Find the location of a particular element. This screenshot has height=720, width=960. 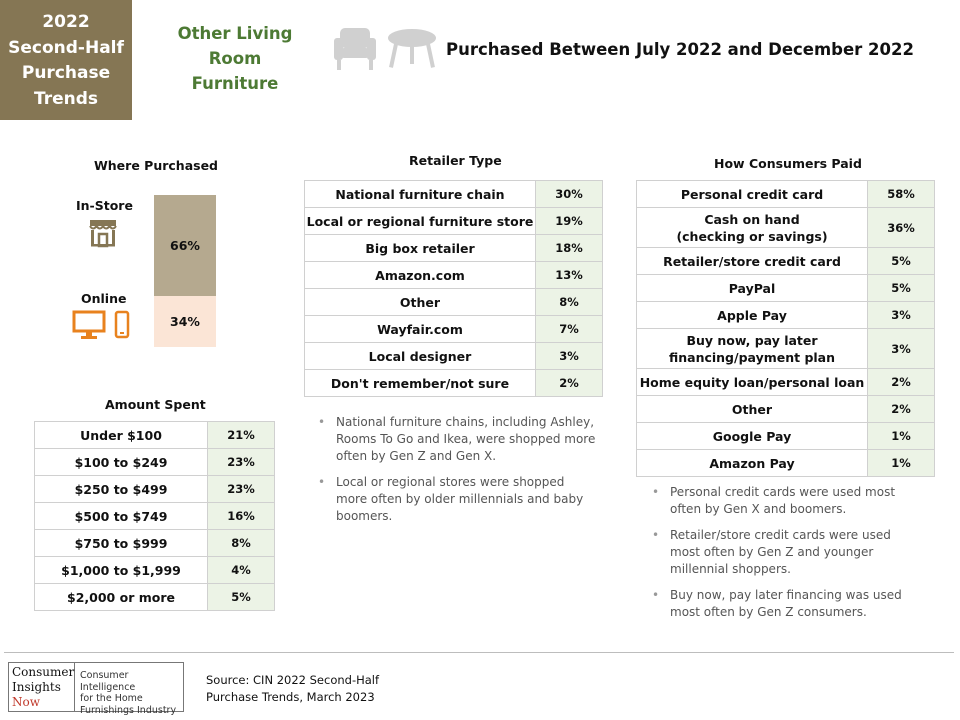

table-row: Amazon Pay 1% is located at coordinates (785, 463).